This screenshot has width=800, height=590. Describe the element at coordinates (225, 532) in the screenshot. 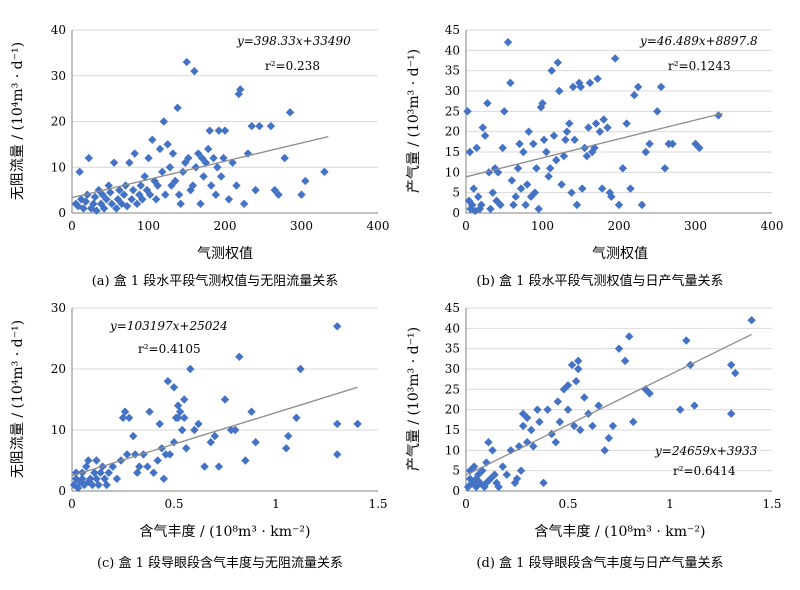

I see `x-axis-title: 含气丰度 / (10⁸m³ · km⁻²)` at that location.